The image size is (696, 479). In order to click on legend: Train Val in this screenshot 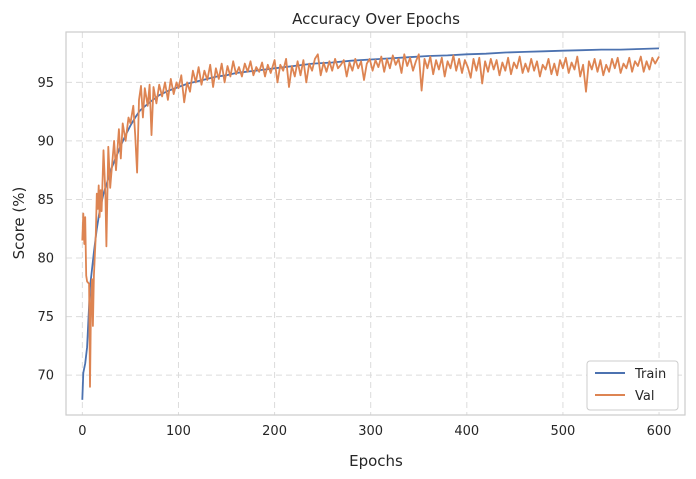, I will do `click(632, 385)`.